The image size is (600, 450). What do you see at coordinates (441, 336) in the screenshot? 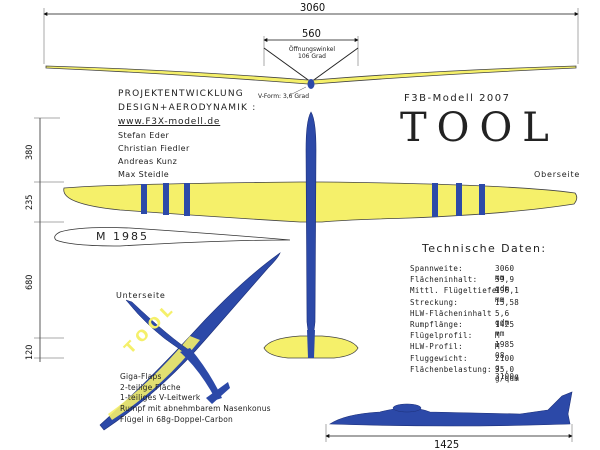
I see `spec-label: Flügelprofil:` at bounding box center [441, 336].